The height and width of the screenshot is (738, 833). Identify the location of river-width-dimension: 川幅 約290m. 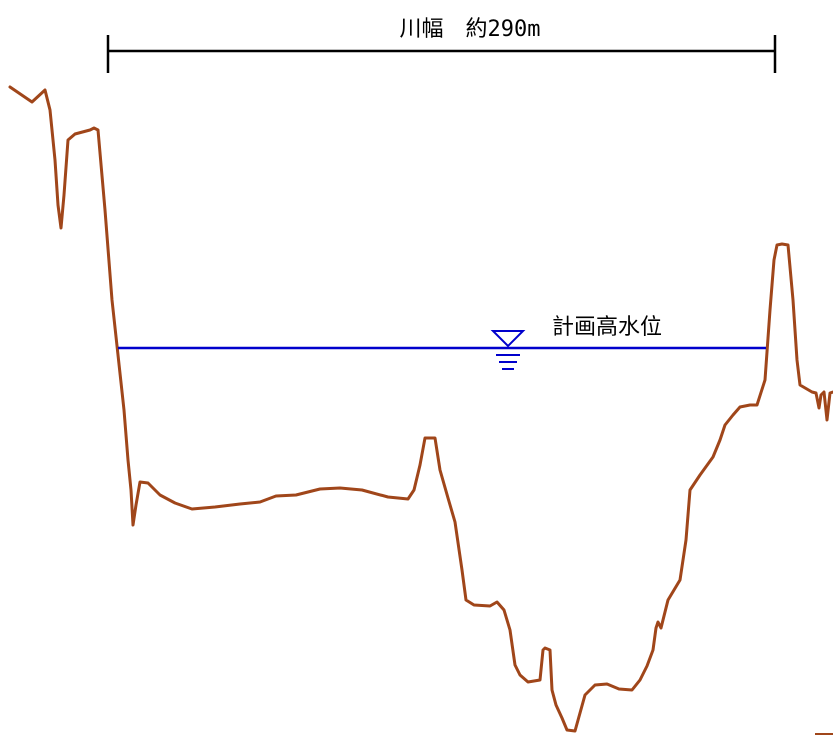
(441, 45).